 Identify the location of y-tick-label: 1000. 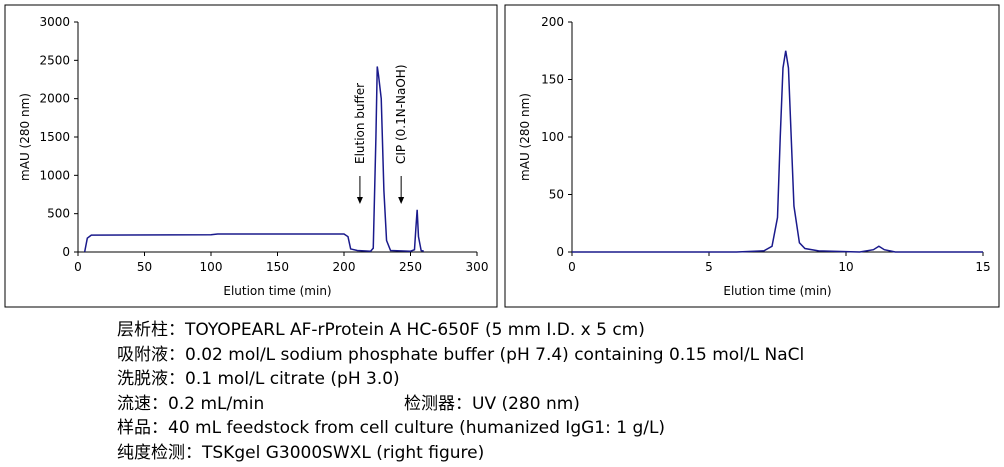
(54, 175).